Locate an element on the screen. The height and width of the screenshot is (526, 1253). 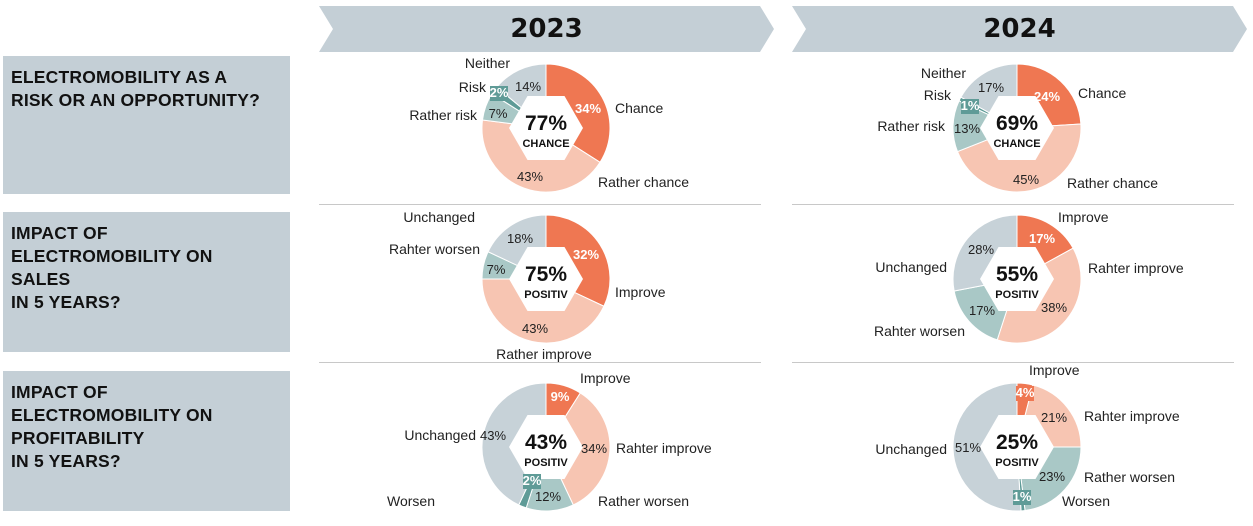
slice-value-label: 18% is located at coordinates (520, 238).